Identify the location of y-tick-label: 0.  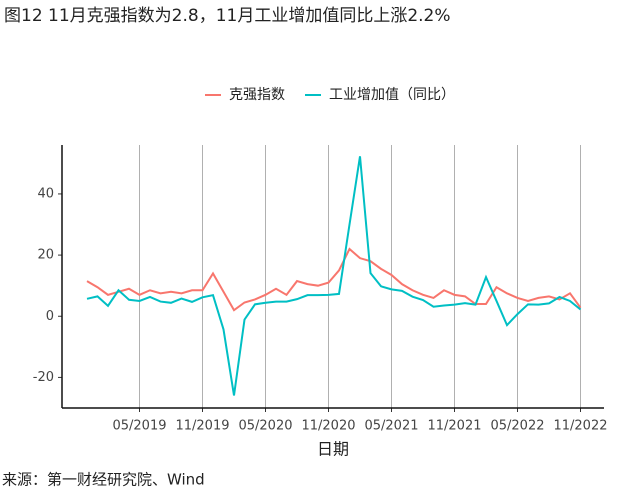
(50, 316).